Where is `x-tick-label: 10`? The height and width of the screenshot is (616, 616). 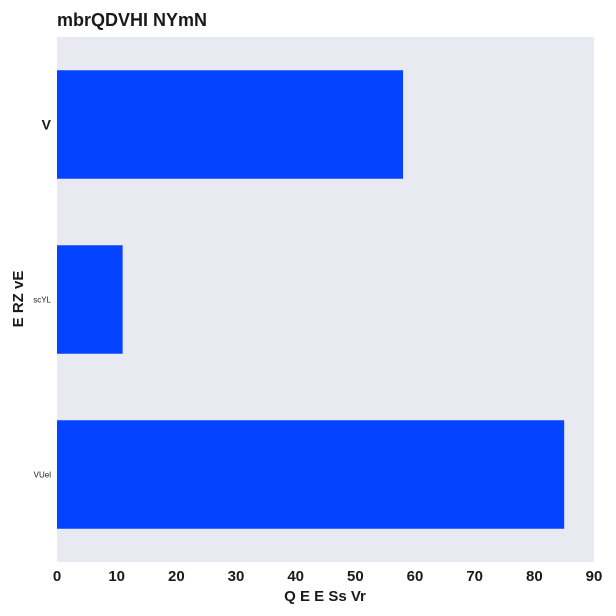 x-tick-label: 10 is located at coordinates (116, 576).